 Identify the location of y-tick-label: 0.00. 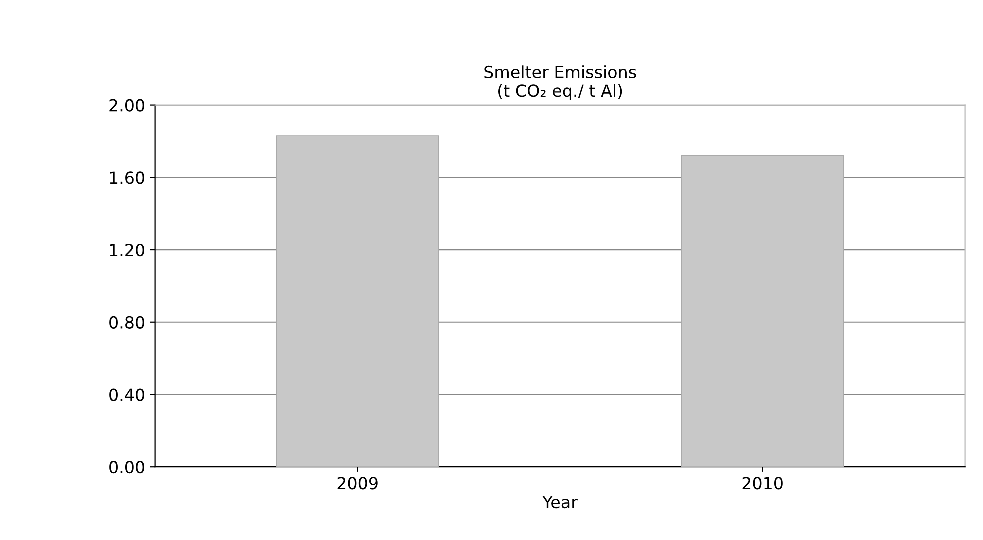
(127, 467).